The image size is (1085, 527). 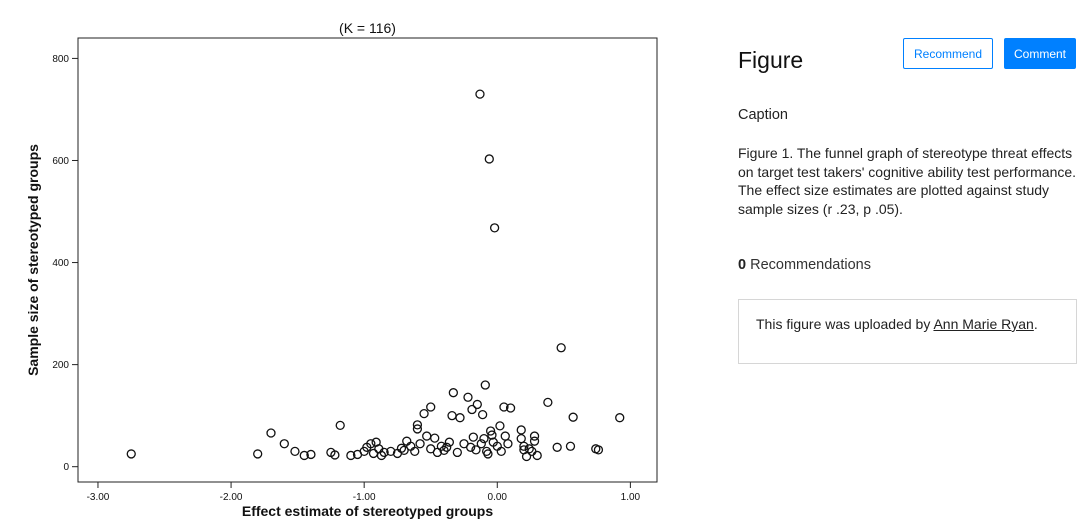 What do you see at coordinates (498, 497) in the screenshot?
I see `x-tick-label: 0.00` at bounding box center [498, 497].